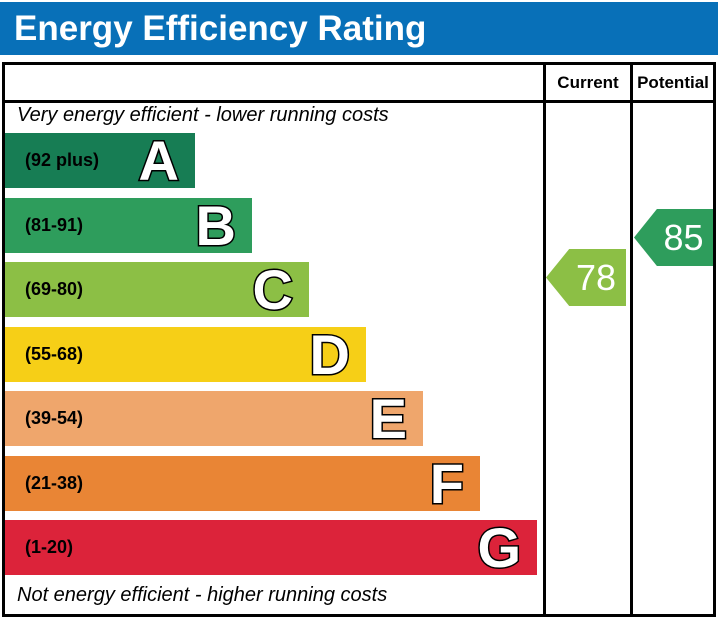 The width and height of the screenshot is (718, 619). I want to click on column-header-current: Current, so click(588, 82).